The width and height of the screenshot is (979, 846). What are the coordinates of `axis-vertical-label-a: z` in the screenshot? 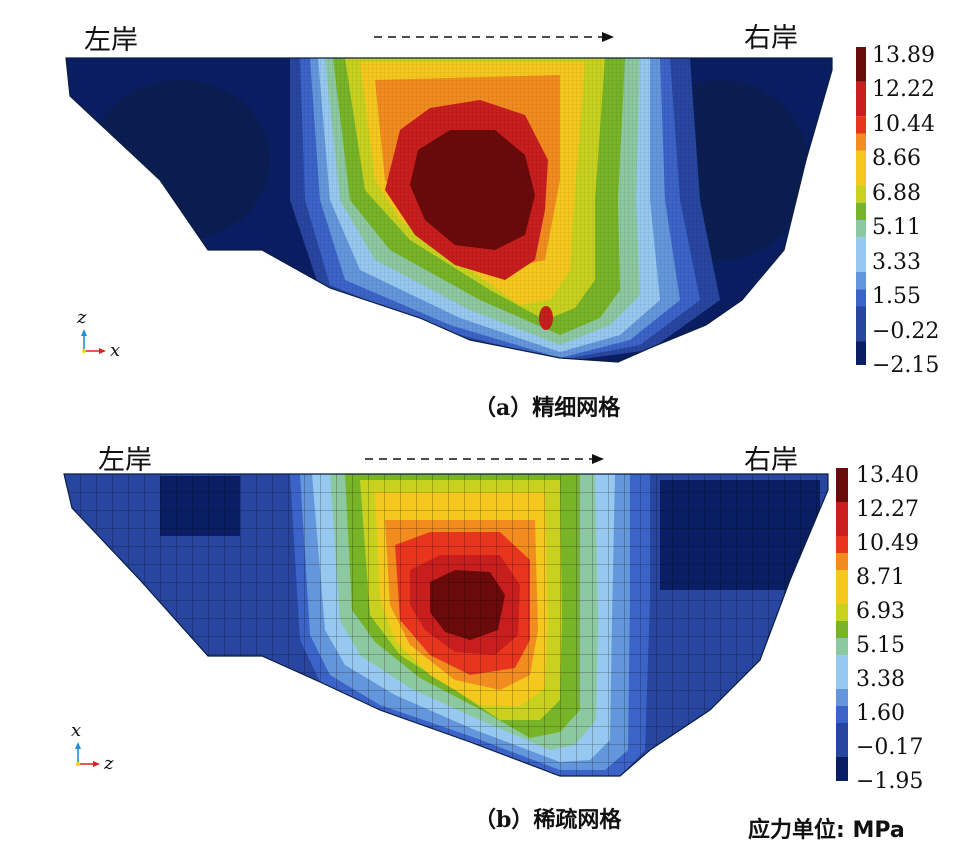 It's located at (82, 317).